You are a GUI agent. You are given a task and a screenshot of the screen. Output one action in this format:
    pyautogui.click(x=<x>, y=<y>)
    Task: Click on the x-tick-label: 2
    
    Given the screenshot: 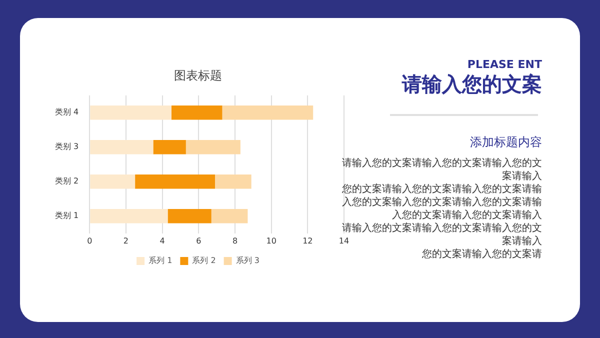 What is the action you would take?
    pyautogui.click(x=126, y=241)
    